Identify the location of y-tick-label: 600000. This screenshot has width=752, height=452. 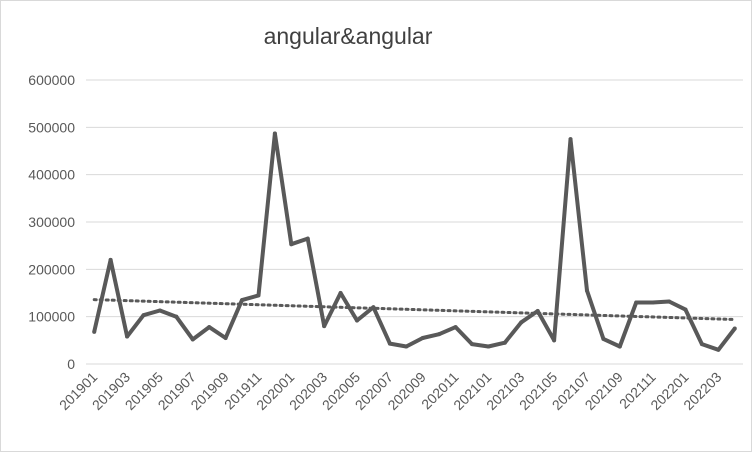
(51, 80).